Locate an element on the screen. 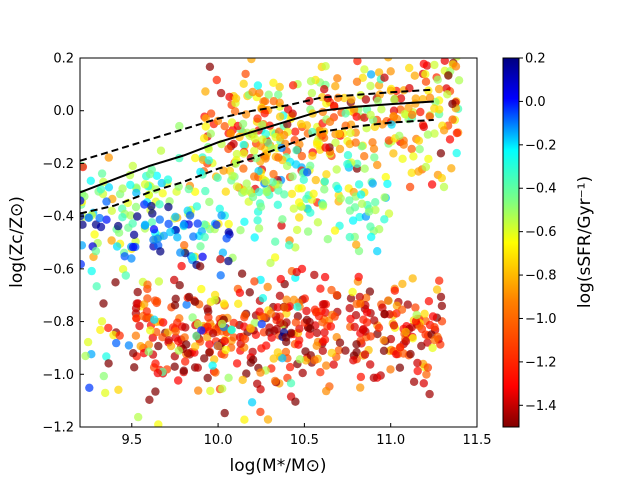 The width and height of the screenshot is (640, 480). x-tick-label: 9.5 is located at coordinates (131, 440).